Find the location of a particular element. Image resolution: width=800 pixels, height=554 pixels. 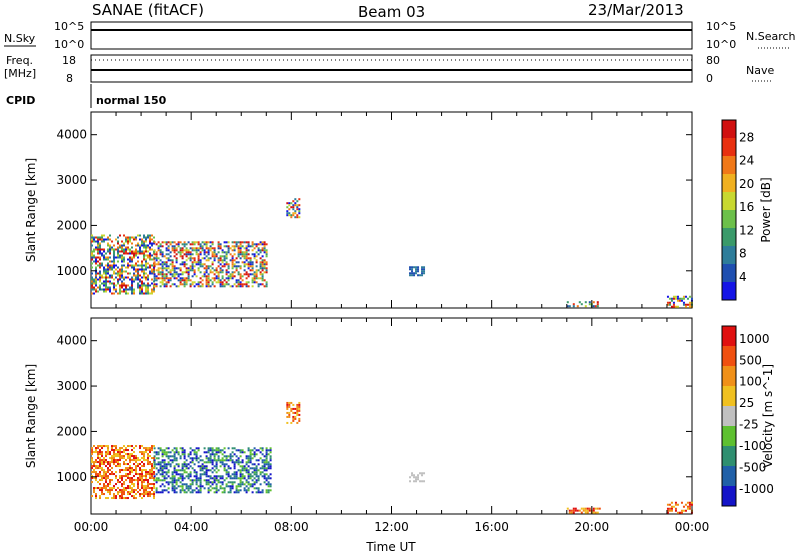

colorbar-swatch is located at coordinates (729, 273).